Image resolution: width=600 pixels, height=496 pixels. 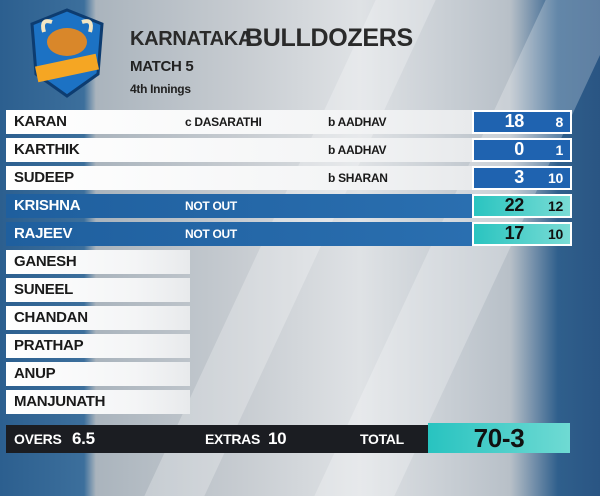 I want to click on batsman-name: KARTHIK, so click(x=47, y=149).